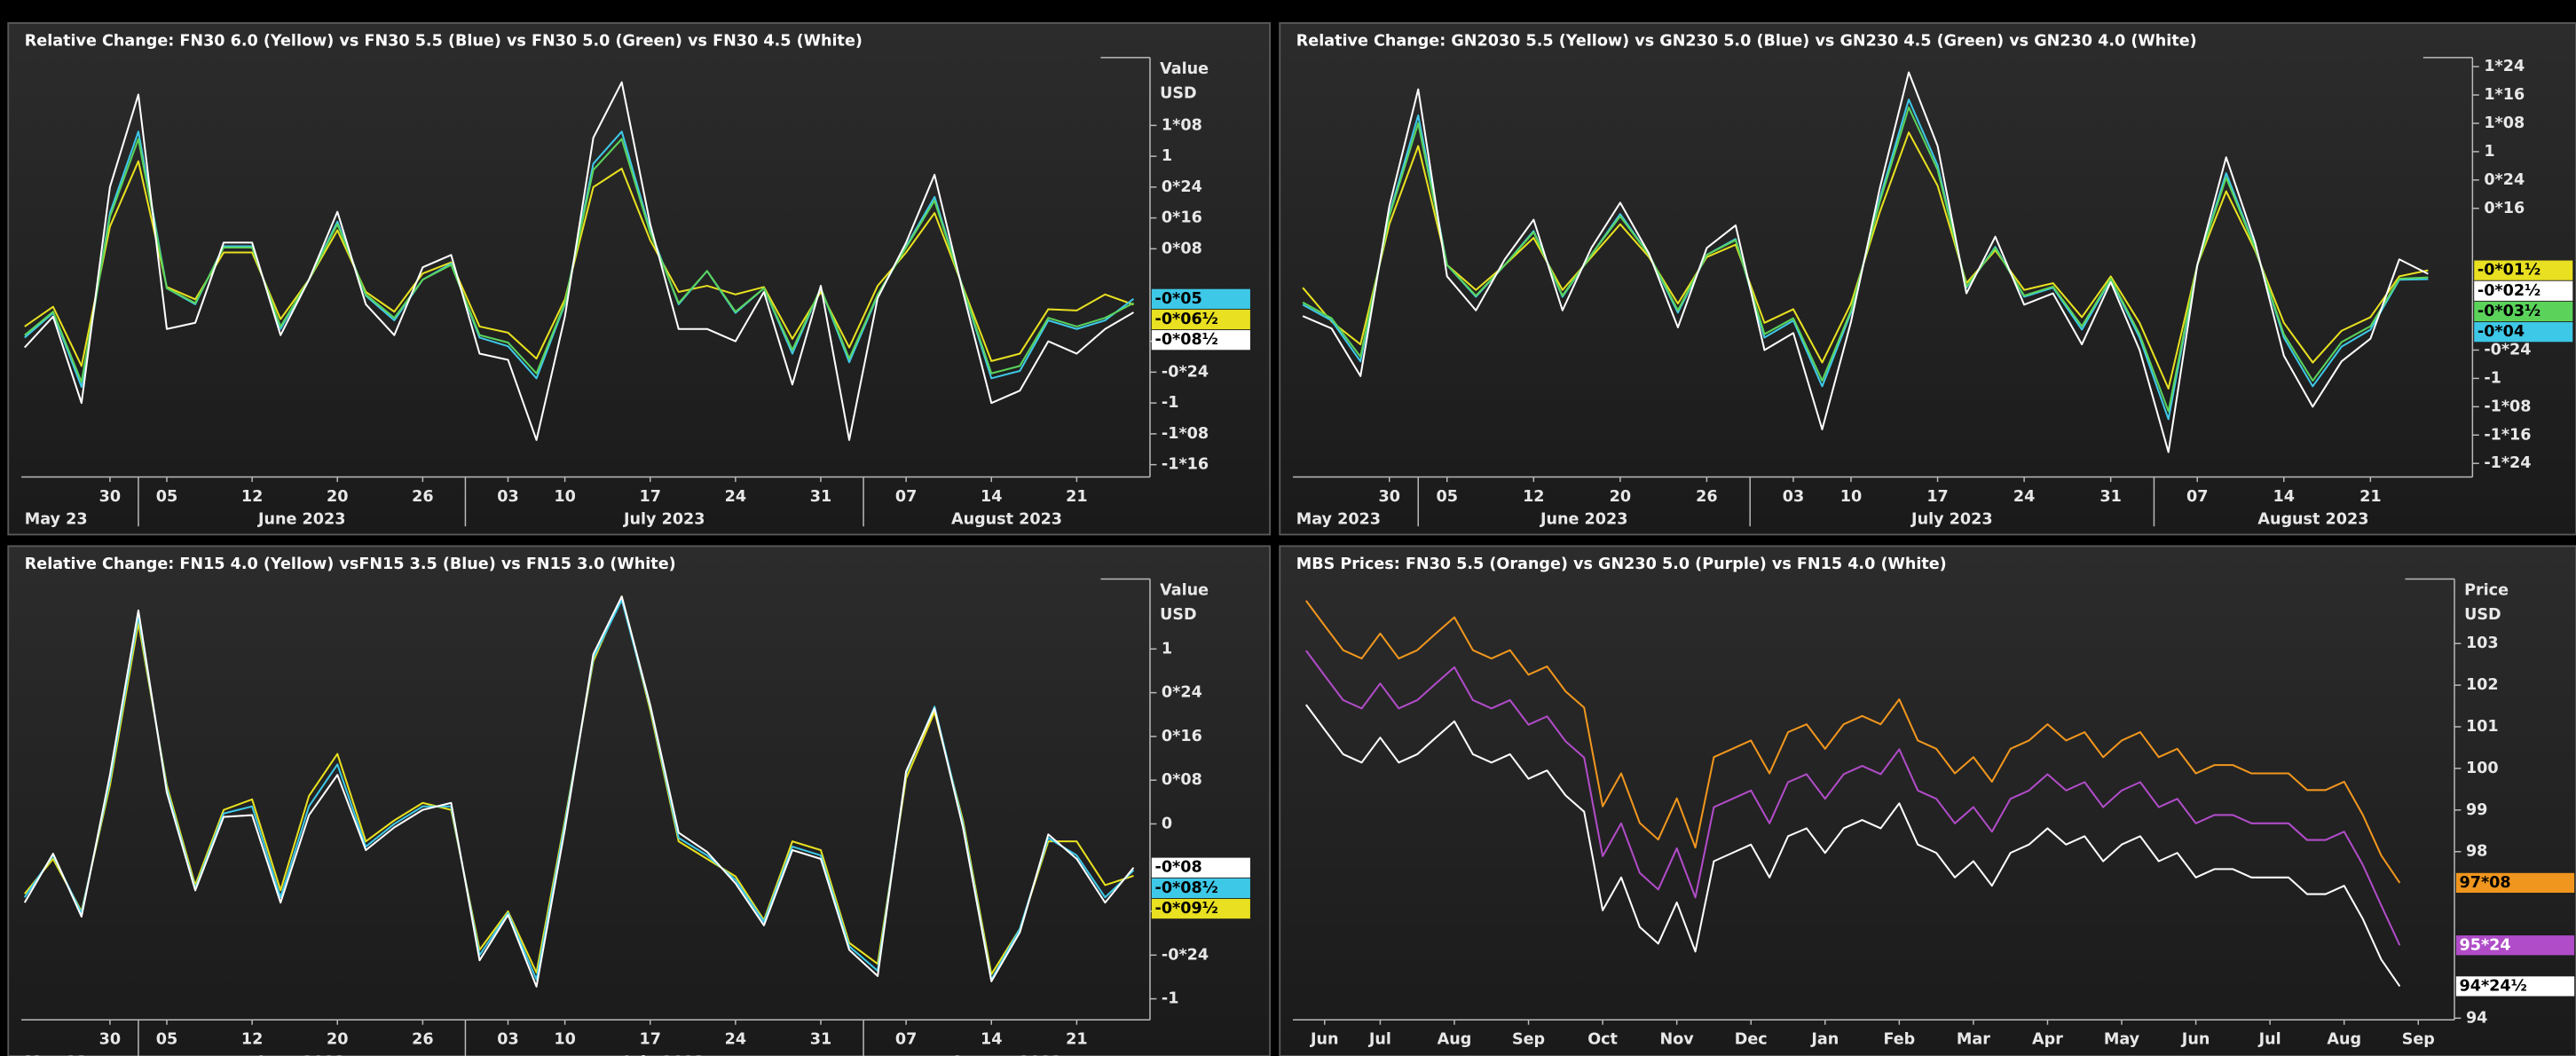  What do you see at coordinates (2493, 986) in the screenshot?
I see `last-value-label: 94*24½` at bounding box center [2493, 986].